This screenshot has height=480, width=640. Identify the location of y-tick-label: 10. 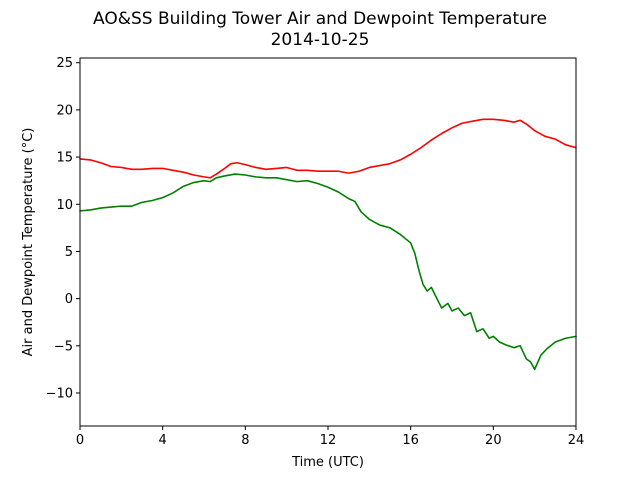
(64, 205).